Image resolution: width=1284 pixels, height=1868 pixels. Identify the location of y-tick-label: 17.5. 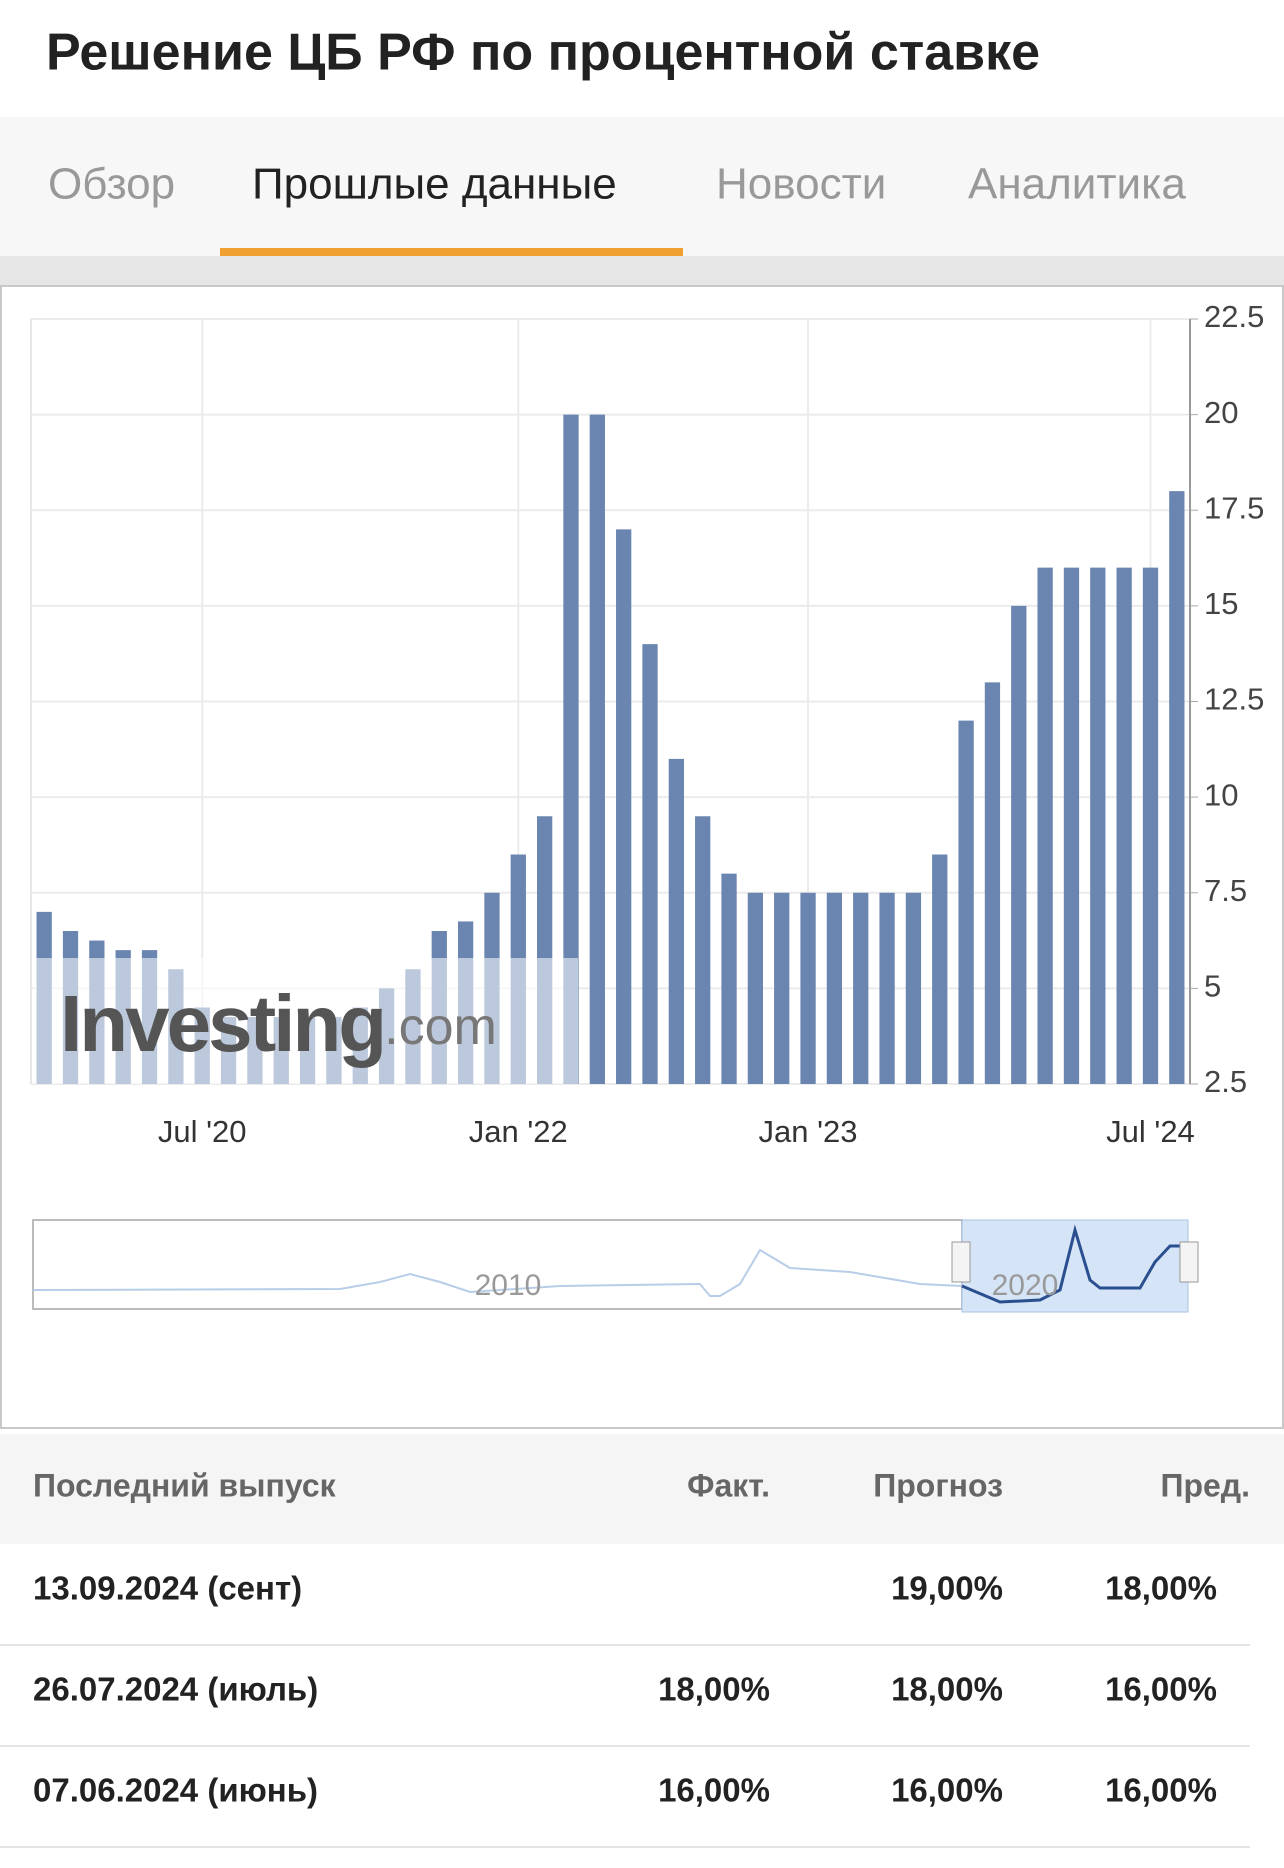
(1234, 507).